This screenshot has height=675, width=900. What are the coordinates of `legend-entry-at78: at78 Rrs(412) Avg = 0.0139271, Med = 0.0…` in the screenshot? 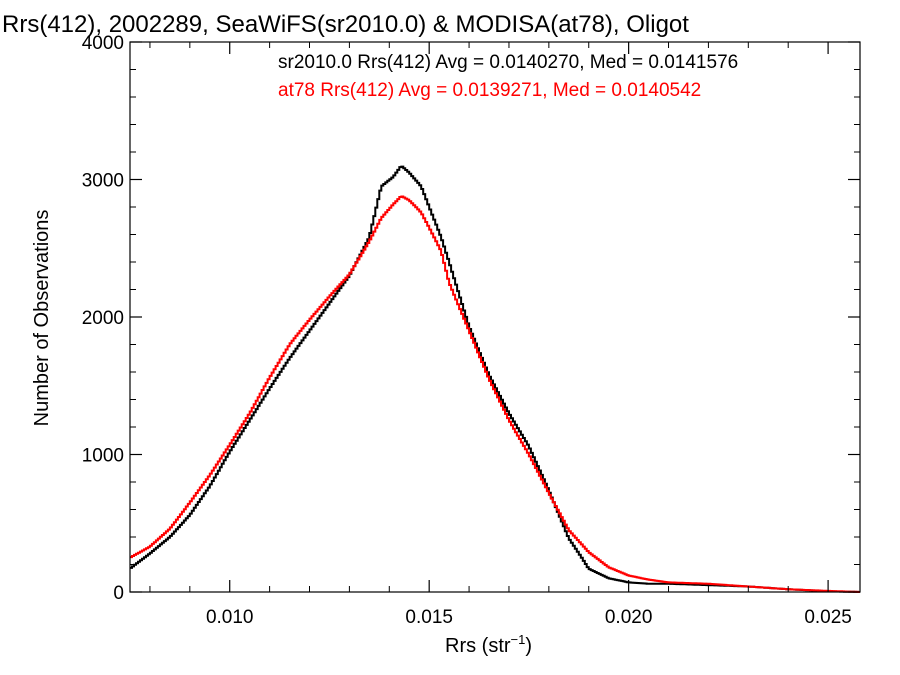 It's located at (489, 90).